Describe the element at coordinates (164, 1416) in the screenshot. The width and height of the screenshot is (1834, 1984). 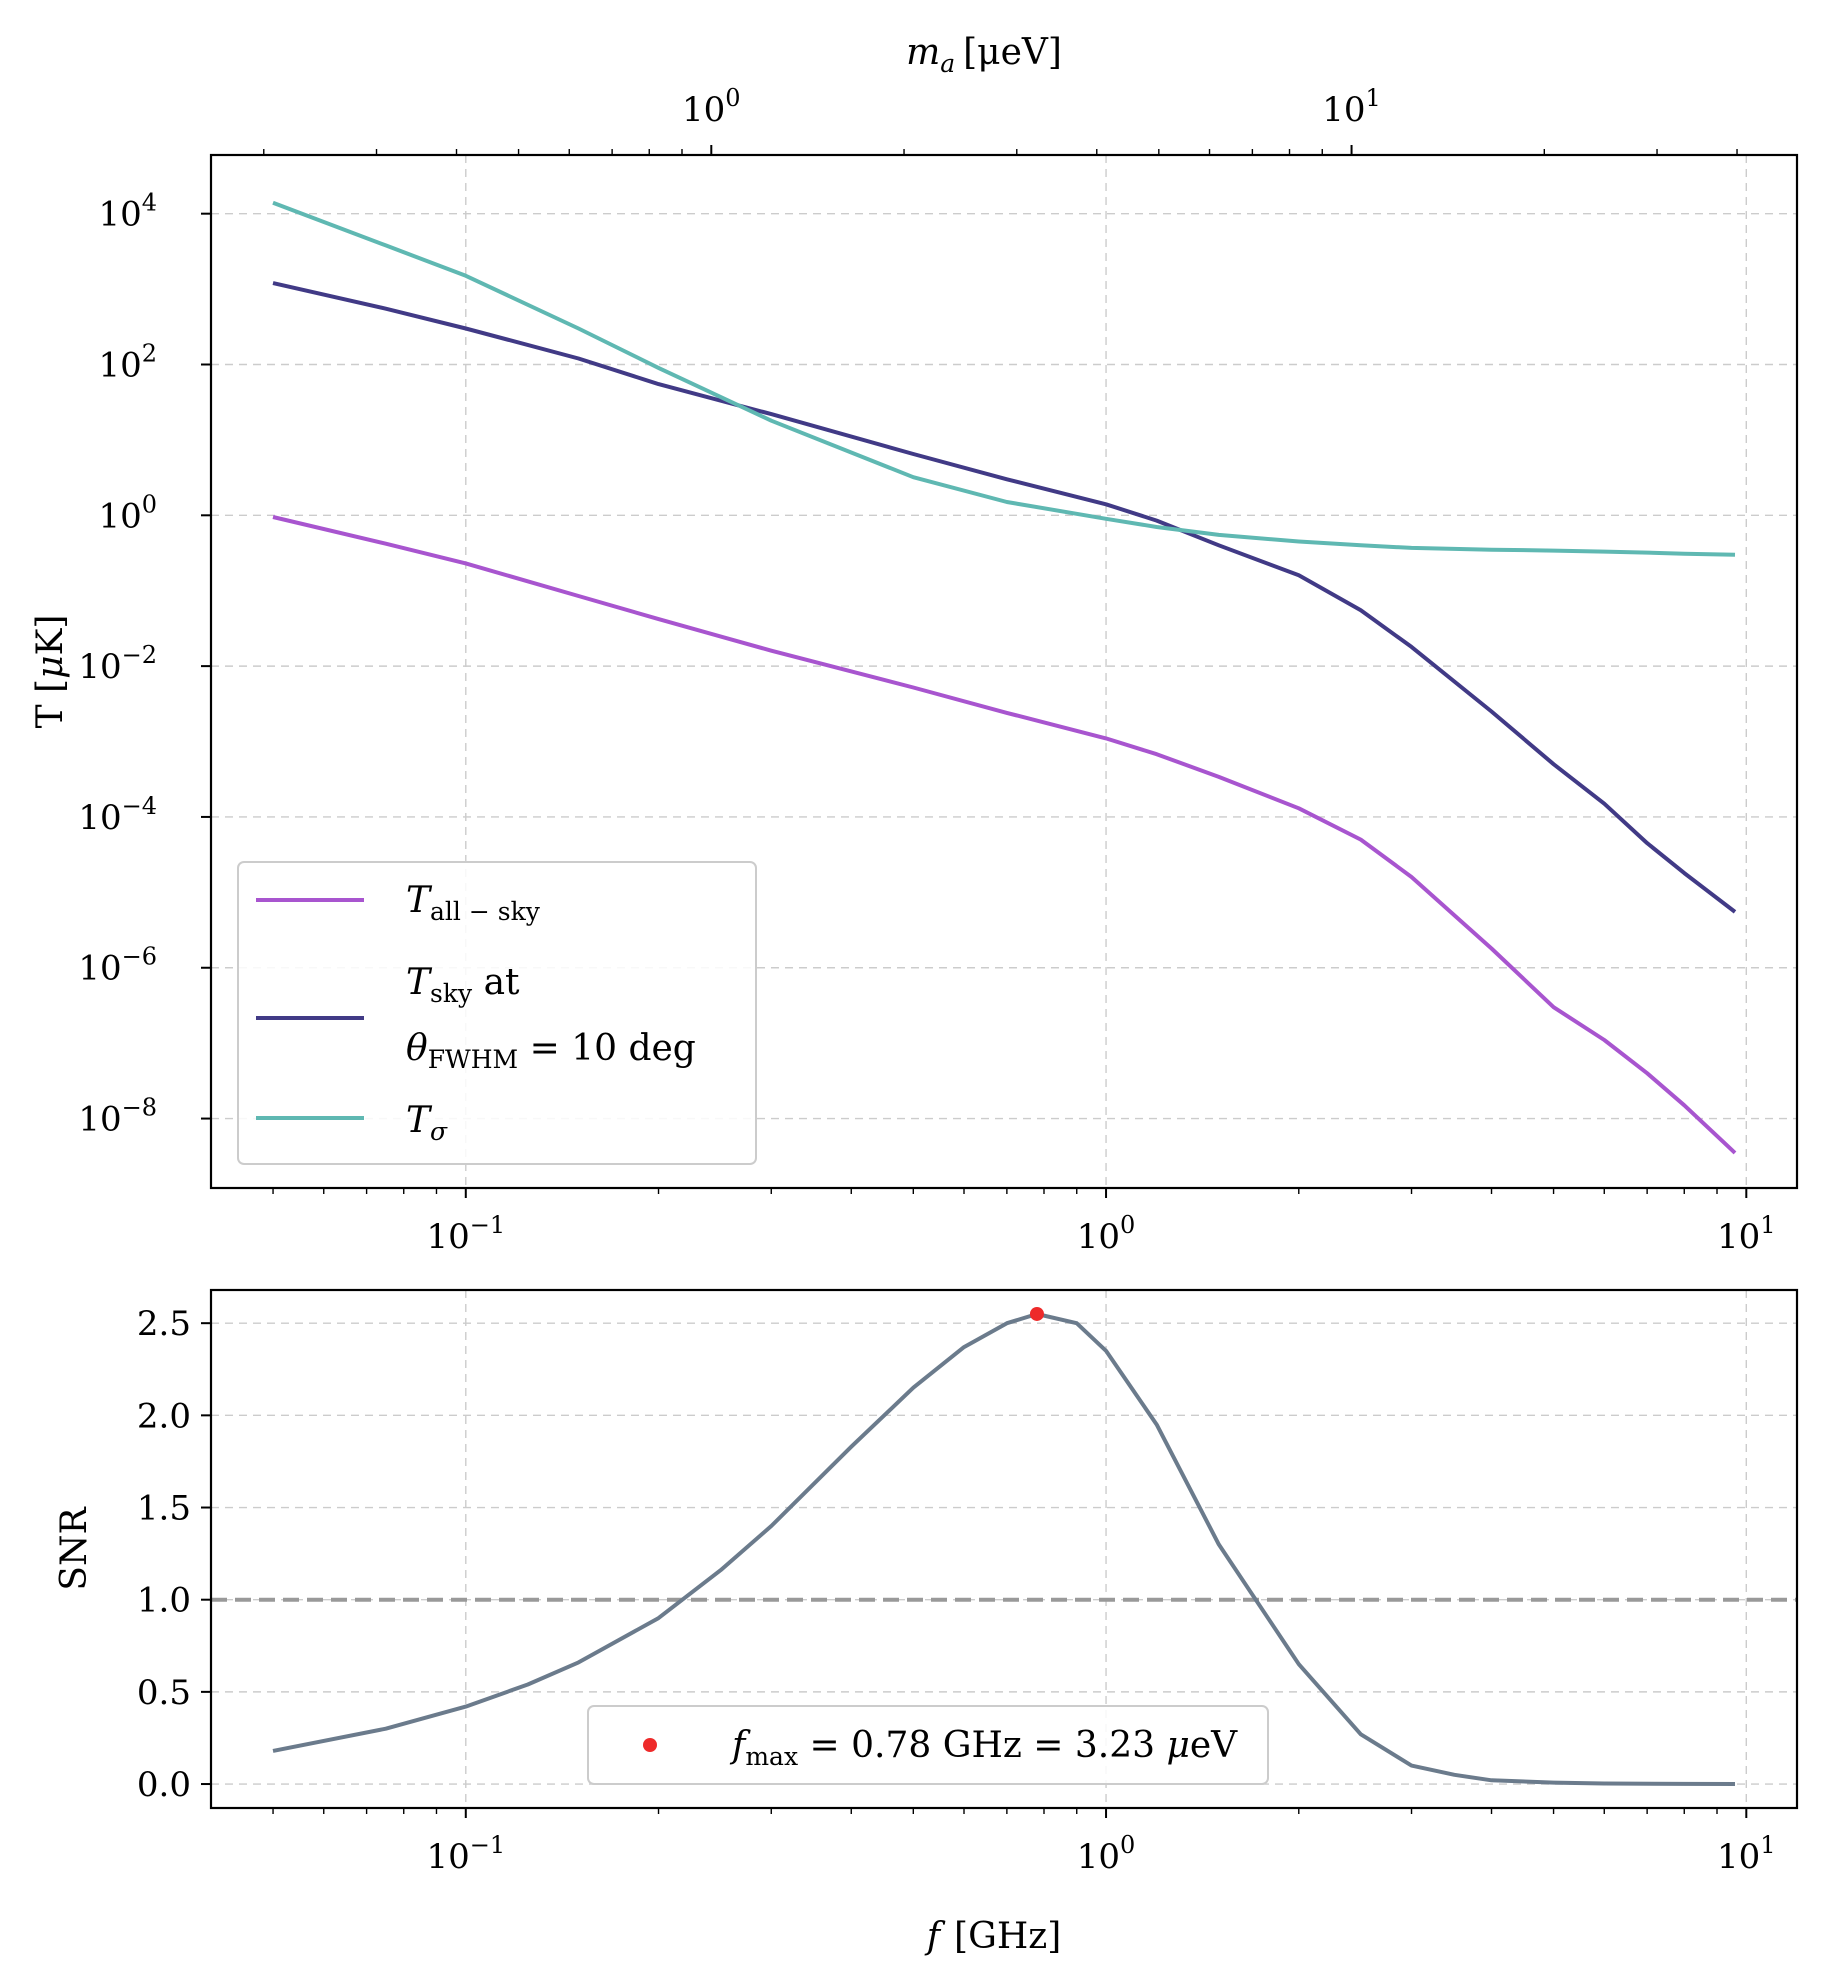
I see `snr-y-tick-label: 2.0` at that location.